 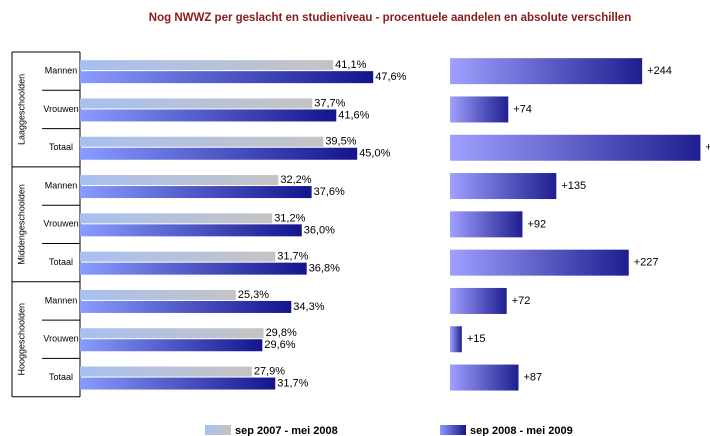 What do you see at coordinates (295, 180) in the screenshot?
I see `data-label: 32,2%` at bounding box center [295, 180].